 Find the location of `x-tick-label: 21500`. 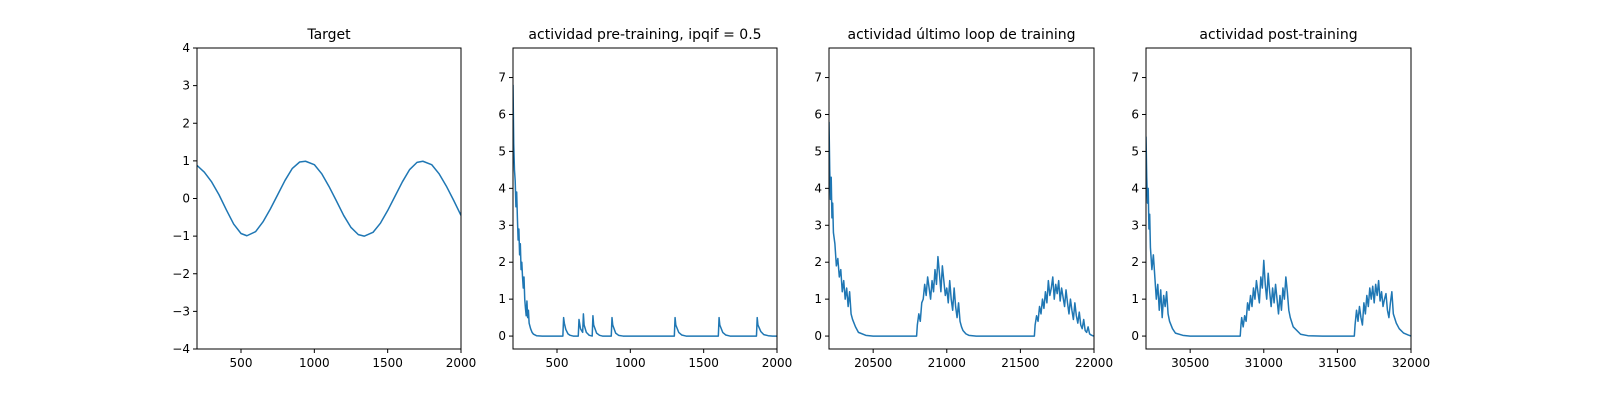

x-tick-label: 21500 is located at coordinates (1020, 363).